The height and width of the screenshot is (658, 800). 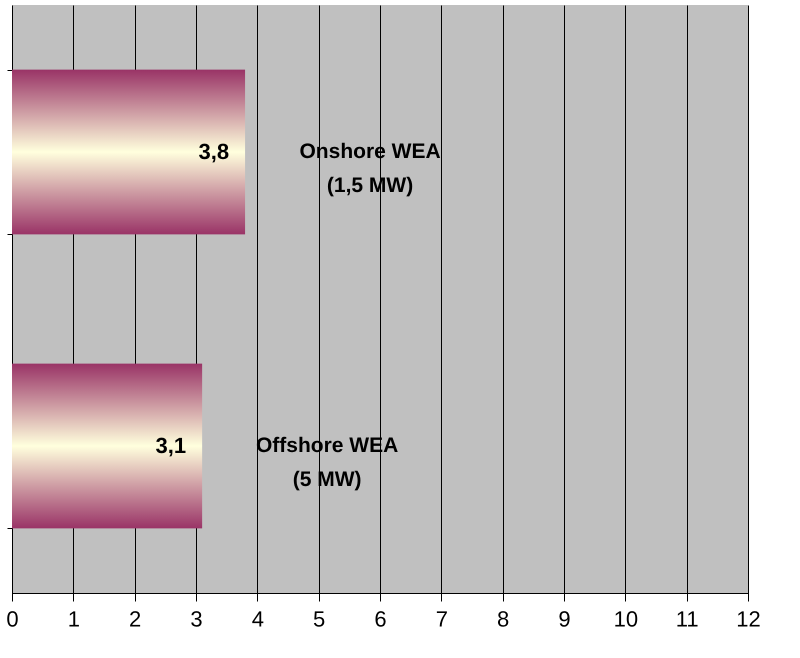 What do you see at coordinates (626, 619) in the screenshot?
I see `x-tick-label: 10` at bounding box center [626, 619].